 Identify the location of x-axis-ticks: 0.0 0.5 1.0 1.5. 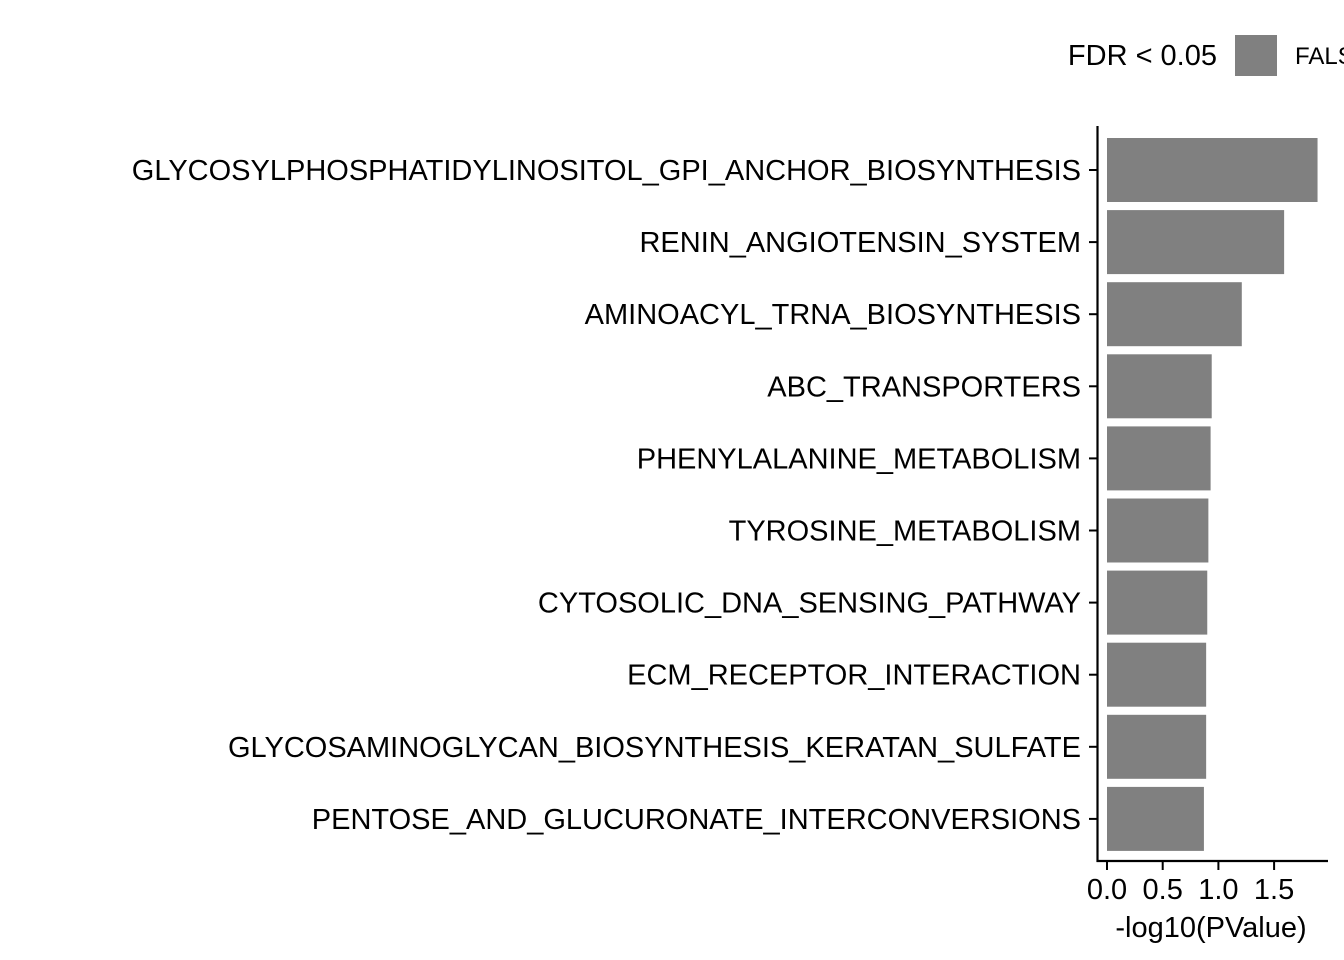
(1190, 884).